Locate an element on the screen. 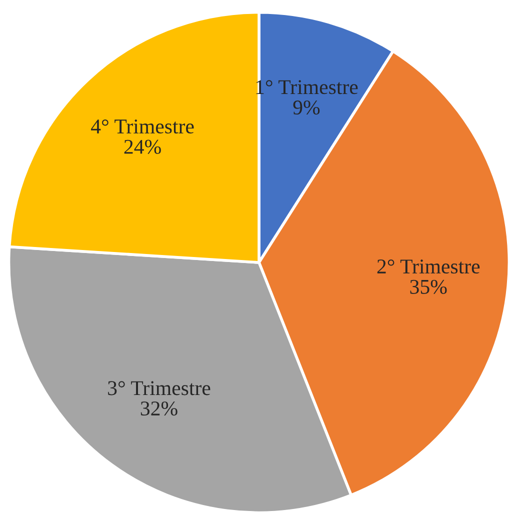 The width and height of the screenshot is (518, 525). data-label: 24% is located at coordinates (142, 147).